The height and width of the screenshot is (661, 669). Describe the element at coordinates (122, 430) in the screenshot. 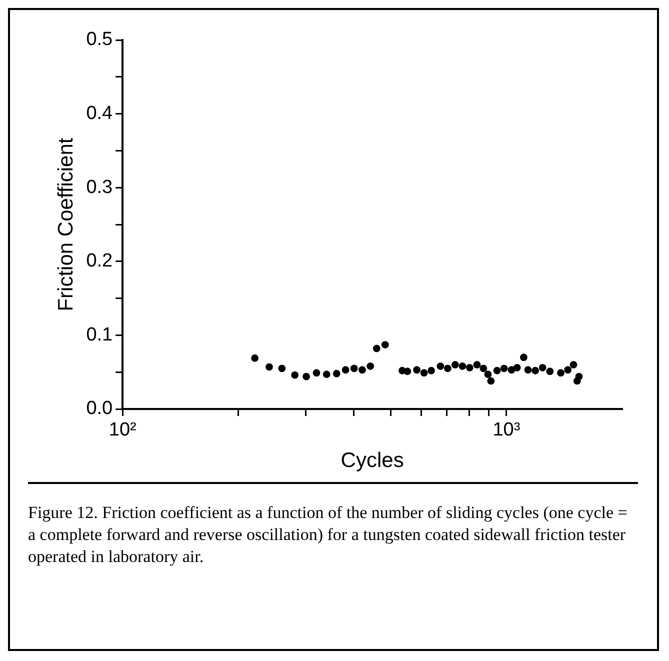

I see `x-tick-label: 10²` at that location.